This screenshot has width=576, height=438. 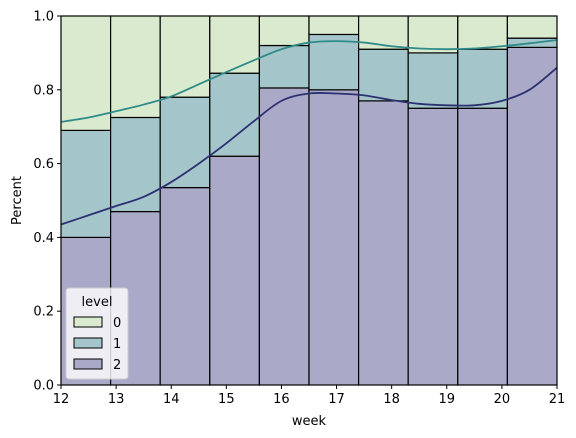 I want to click on x-tick-label: 12, so click(x=61, y=399).